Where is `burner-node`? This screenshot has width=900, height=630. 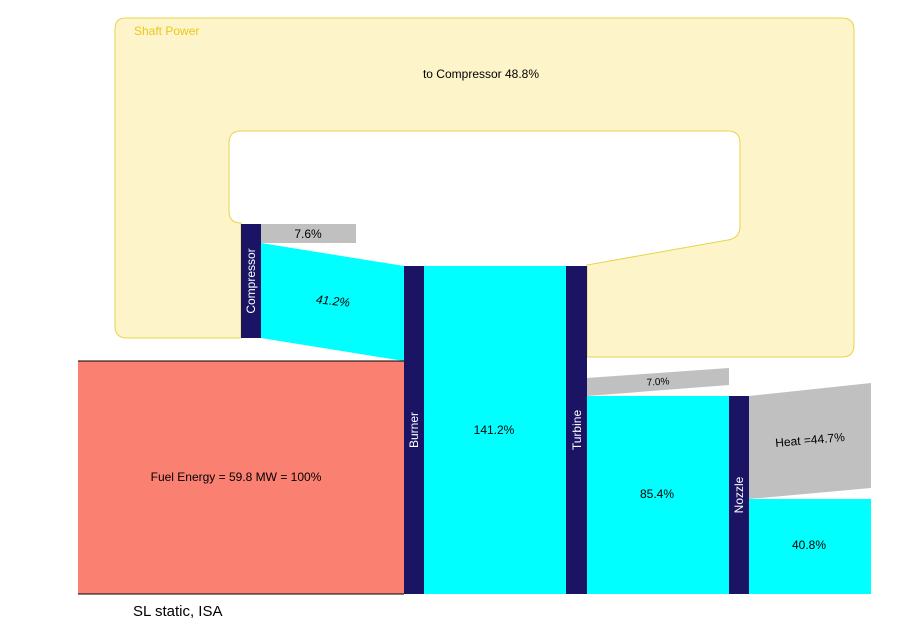
burner-node is located at coordinates (414, 430).